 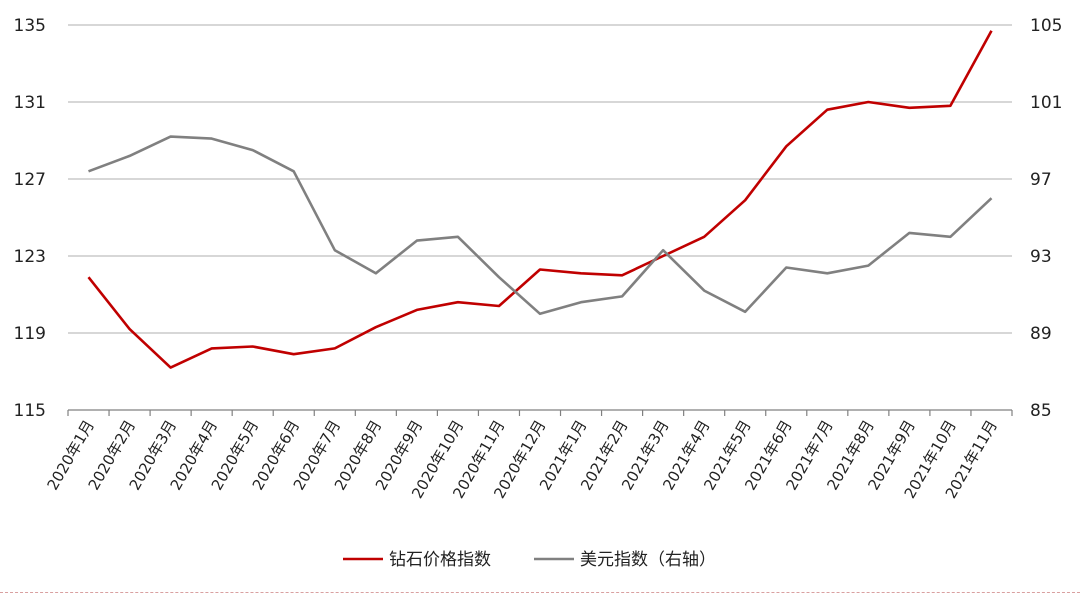 What do you see at coordinates (1041, 334) in the screenshot?
I see `y-right-tick-label: 89` at bounding box center [1041, 334].